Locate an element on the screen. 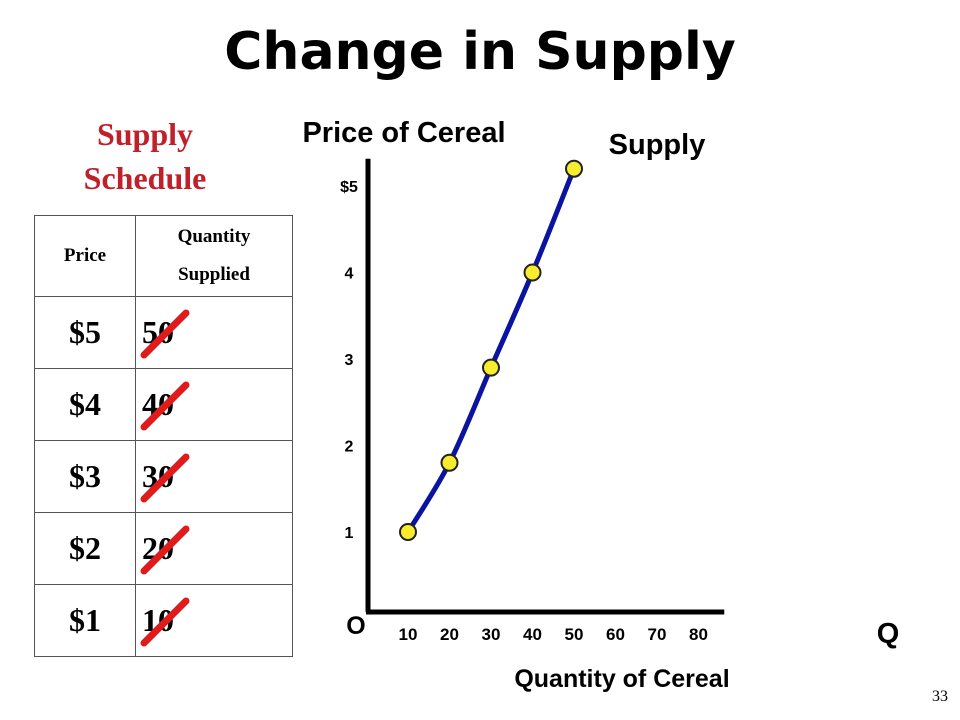 This screenshot has width=960, height=720. x-tick-label: 80 is located at coordinates (698, 634).